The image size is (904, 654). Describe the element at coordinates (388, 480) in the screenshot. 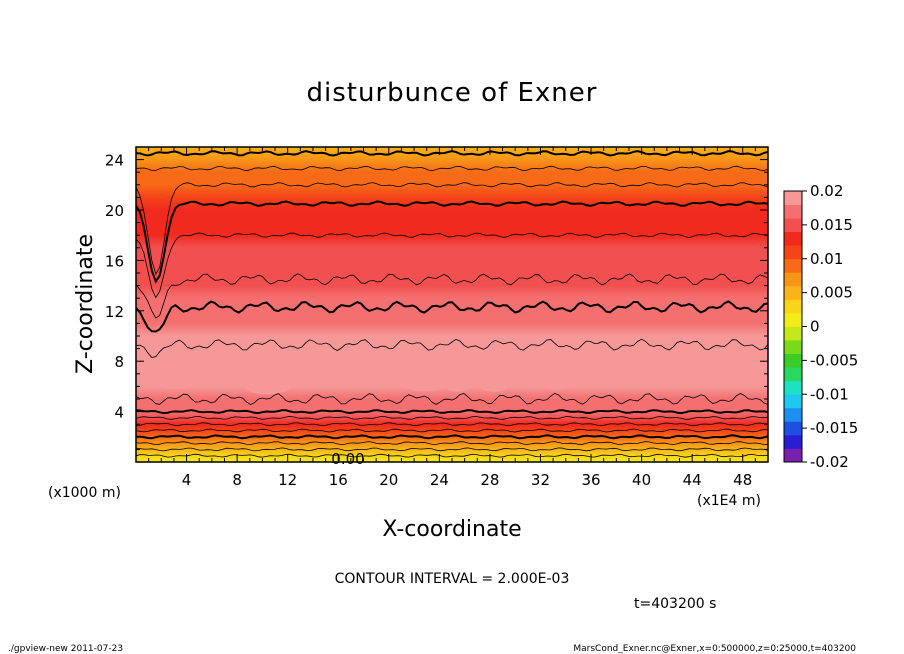

I see `x-tick-label: 20` at that location.